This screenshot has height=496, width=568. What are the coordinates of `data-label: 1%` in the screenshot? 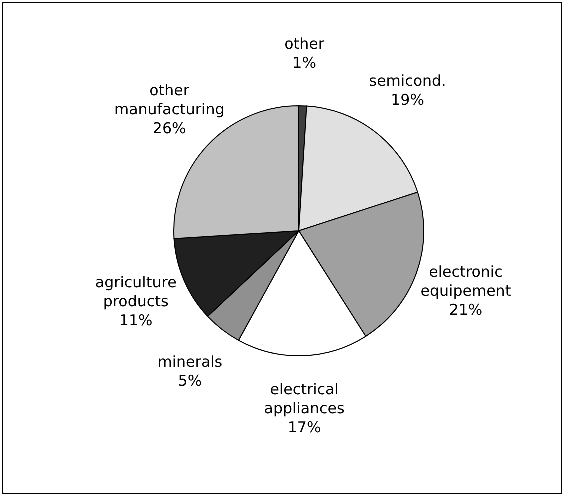 It's located at (304, 63).